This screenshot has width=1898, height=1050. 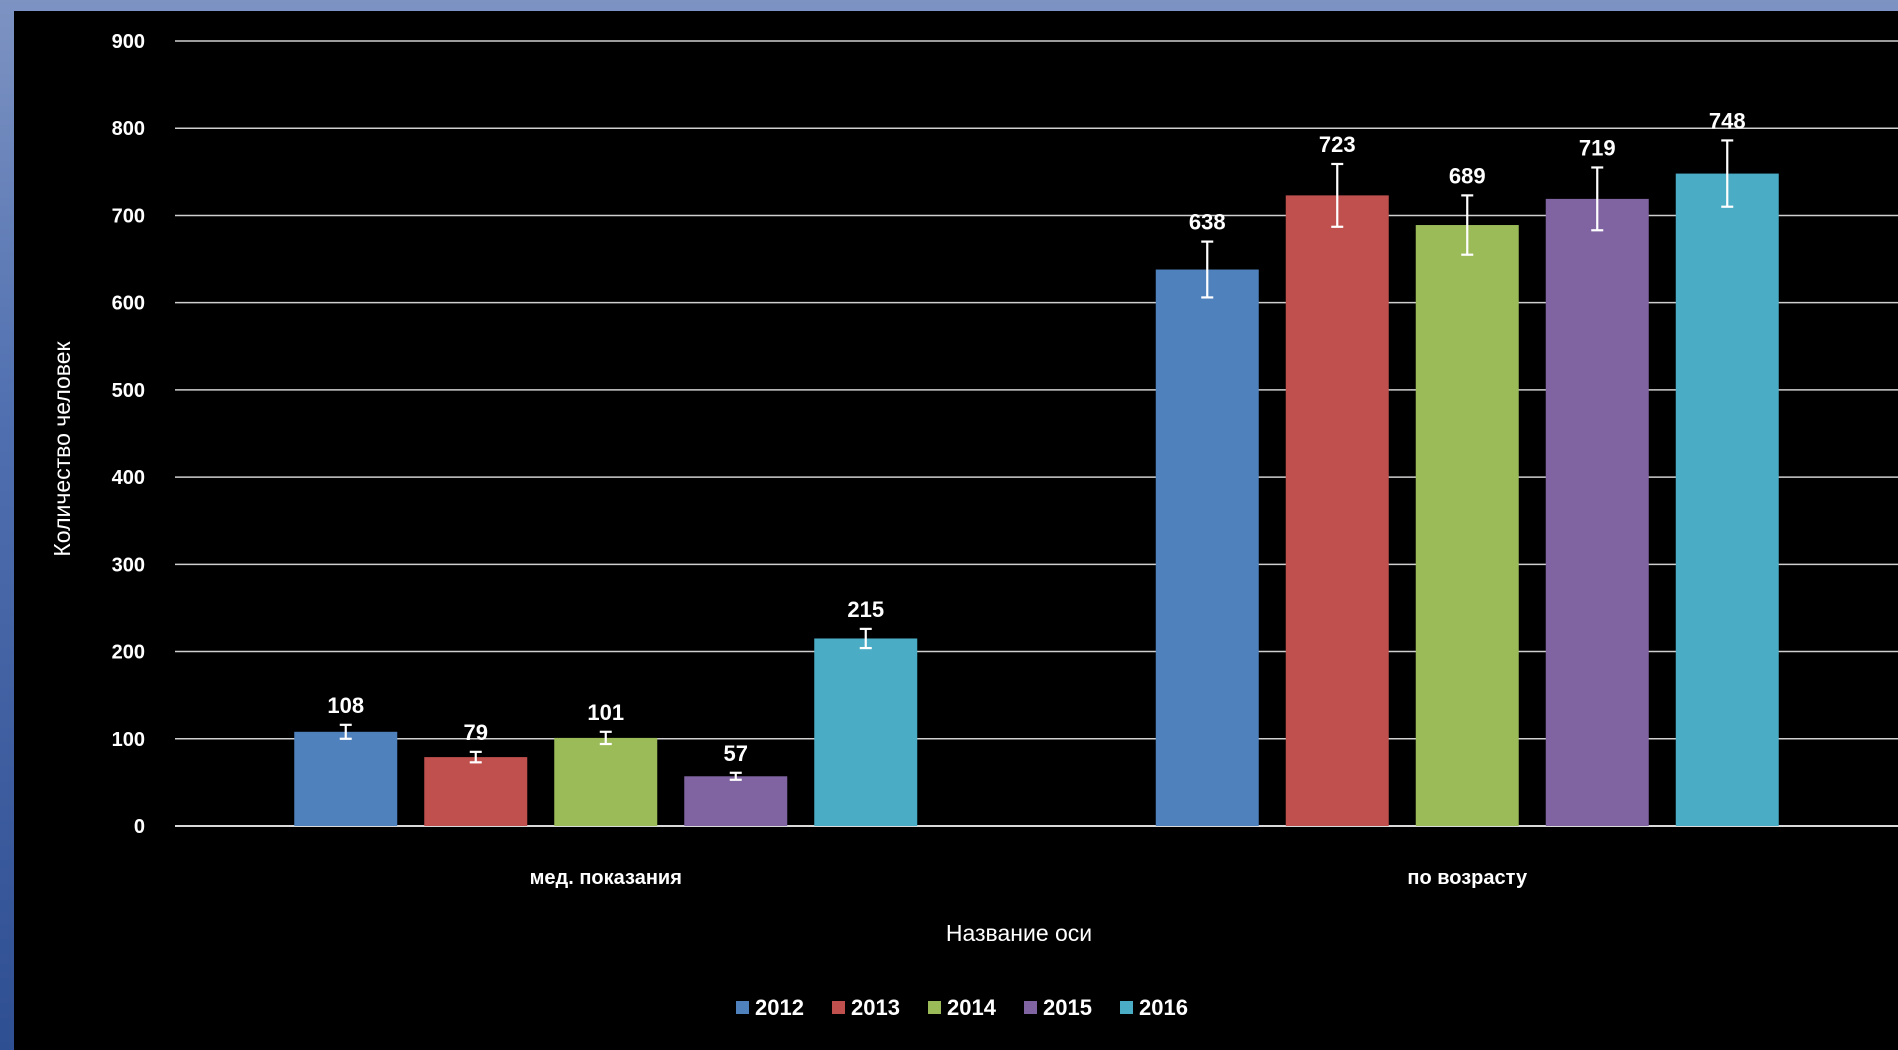 I want to click on y-tick-label: 100, so click(x=128, y=740).